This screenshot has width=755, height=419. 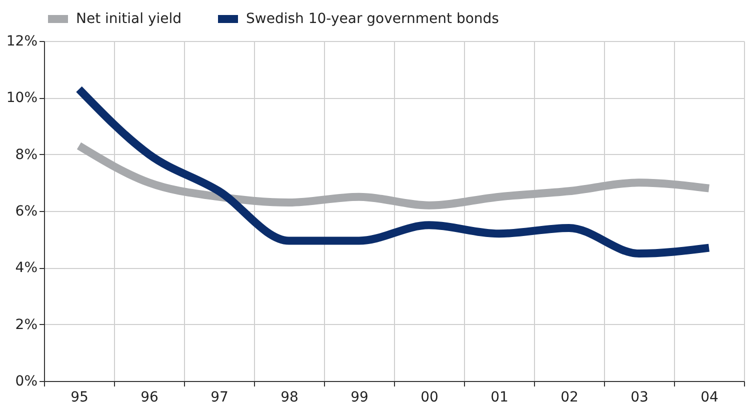 I want to click on y-tick-label: 0%, so click(x=26, y=382).